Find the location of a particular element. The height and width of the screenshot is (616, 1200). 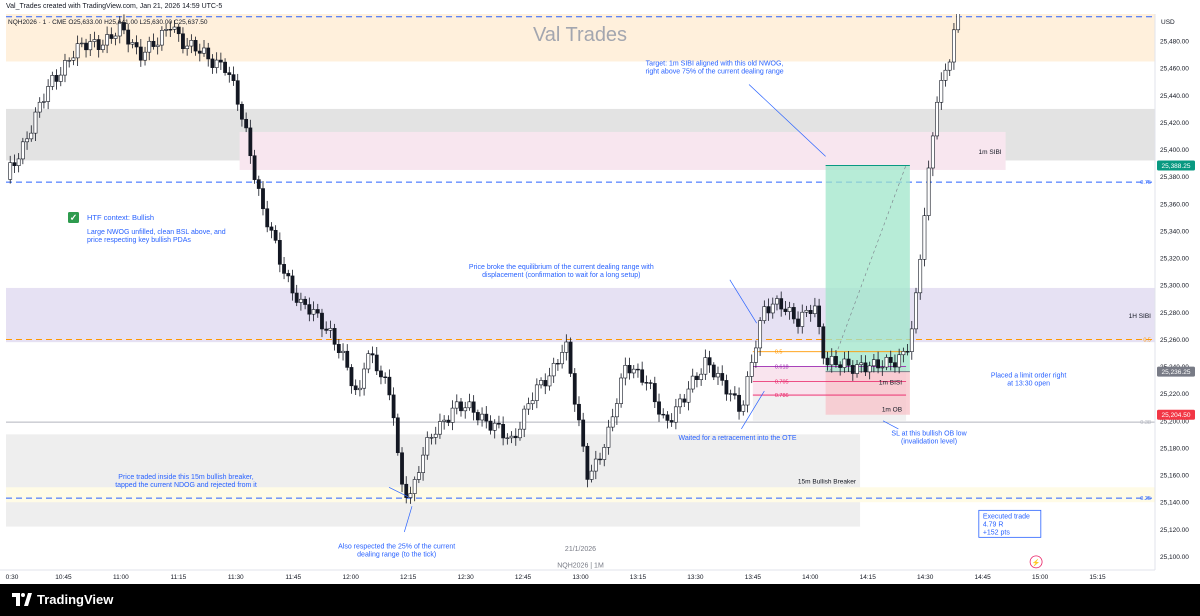

x-tick-label: 13:00 is located at coordinates (580, 577).